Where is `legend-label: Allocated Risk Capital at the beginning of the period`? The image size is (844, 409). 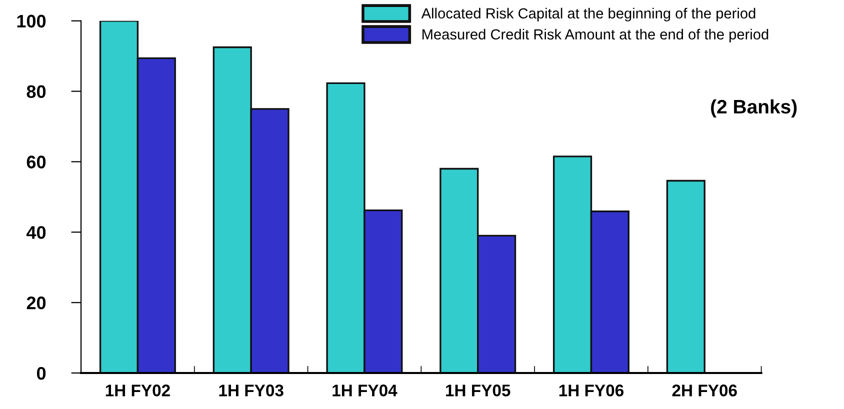
legend-label: Allocated Risk Capital at the beginning of the period is located at coordinates (588, 15).